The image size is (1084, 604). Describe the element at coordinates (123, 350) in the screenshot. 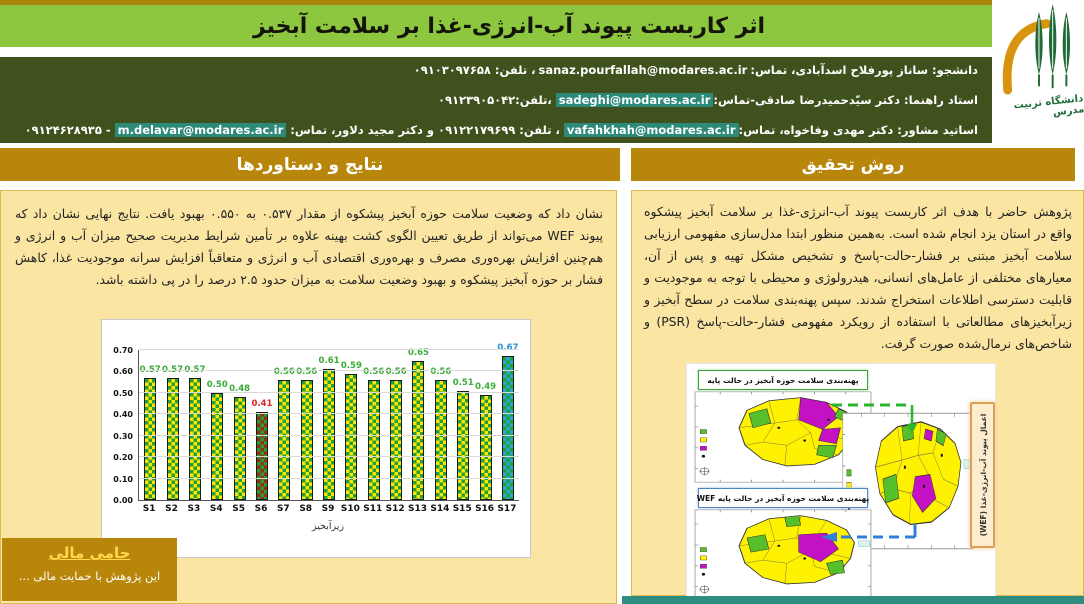

I see `y-tick-label: 0.70` at that location.